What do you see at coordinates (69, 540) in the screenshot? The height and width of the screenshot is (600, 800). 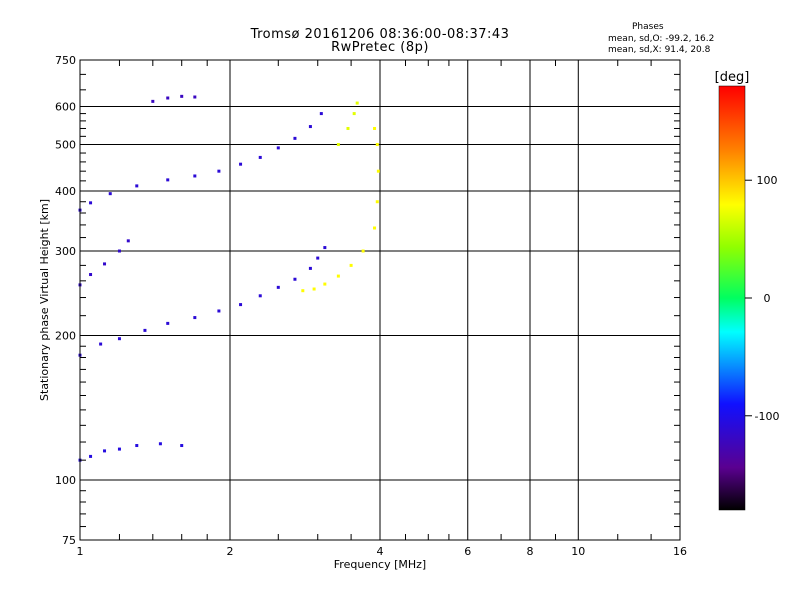 I see `y-tick-label: 75` at bounding box center [69, 540].